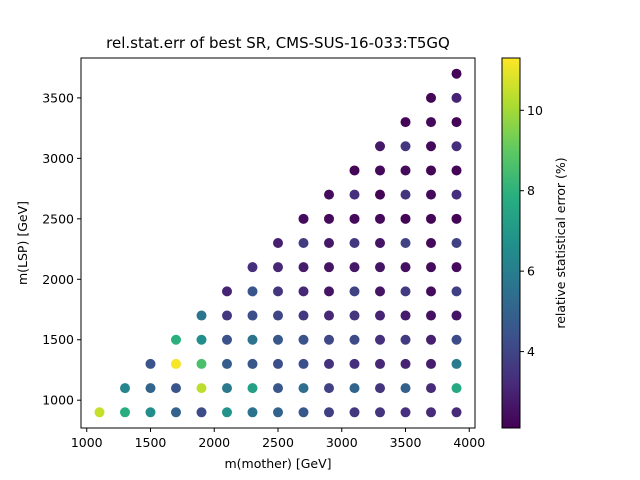  What do you see at coordinates (531, 231) in the screenshot?
I see `colorbar-ticks: 4 6 8 10` at bounding box center [531, 231].